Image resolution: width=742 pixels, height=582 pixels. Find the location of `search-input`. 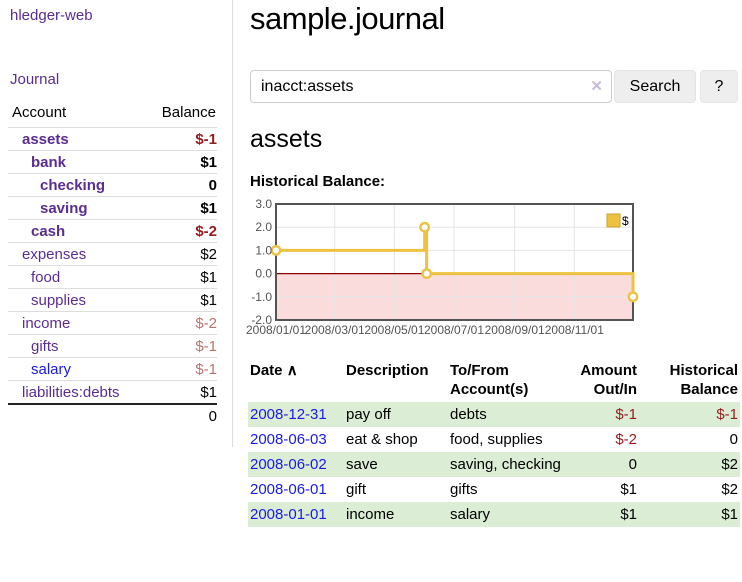

search-input is located at coordinates (431, 86).